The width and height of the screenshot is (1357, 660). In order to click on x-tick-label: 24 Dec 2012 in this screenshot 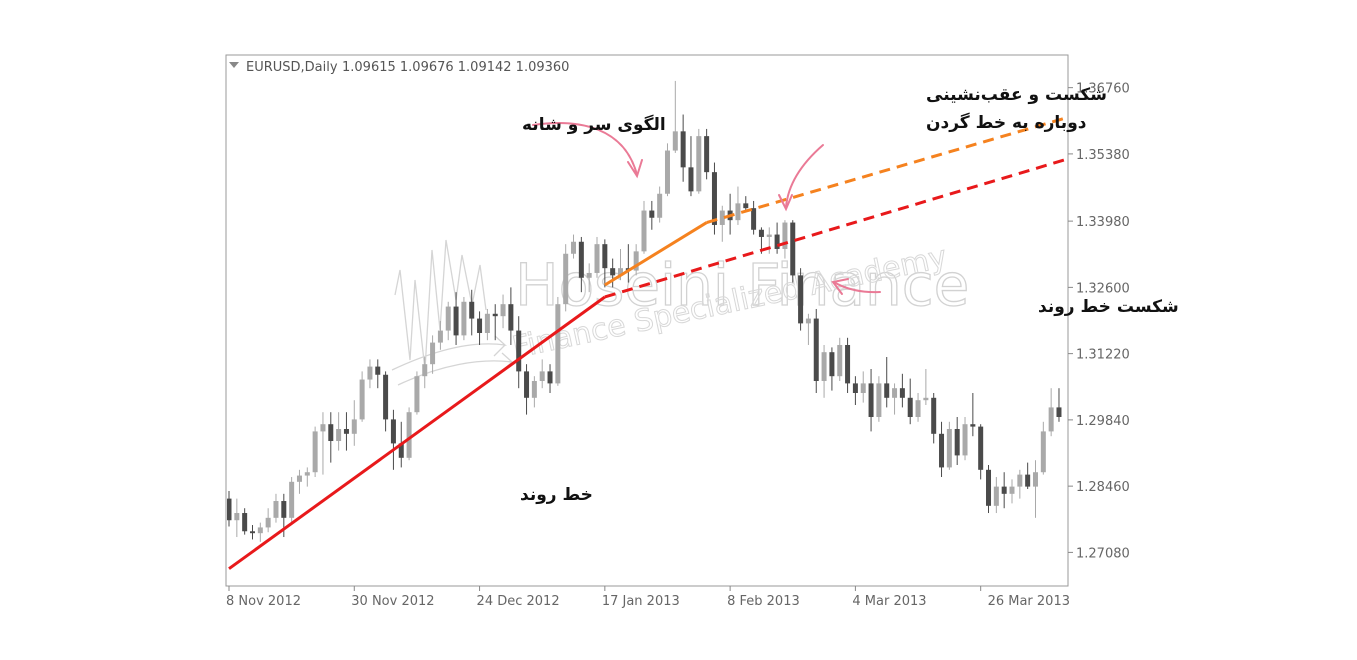, I will do `click(518, 601)`.